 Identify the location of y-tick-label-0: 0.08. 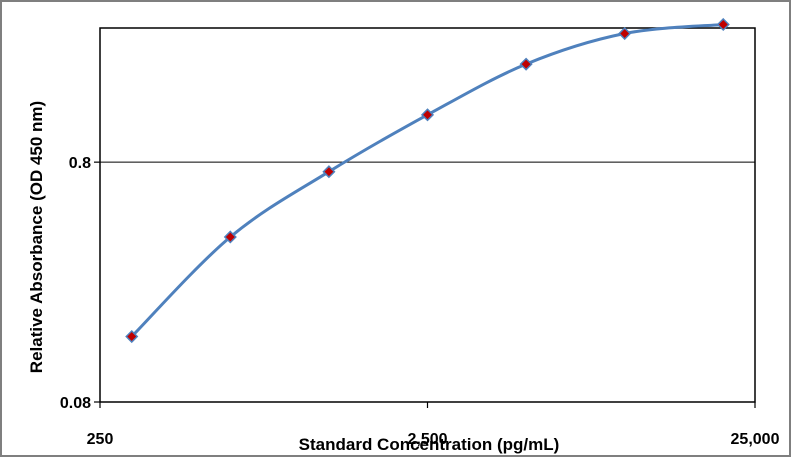
(75, 403).